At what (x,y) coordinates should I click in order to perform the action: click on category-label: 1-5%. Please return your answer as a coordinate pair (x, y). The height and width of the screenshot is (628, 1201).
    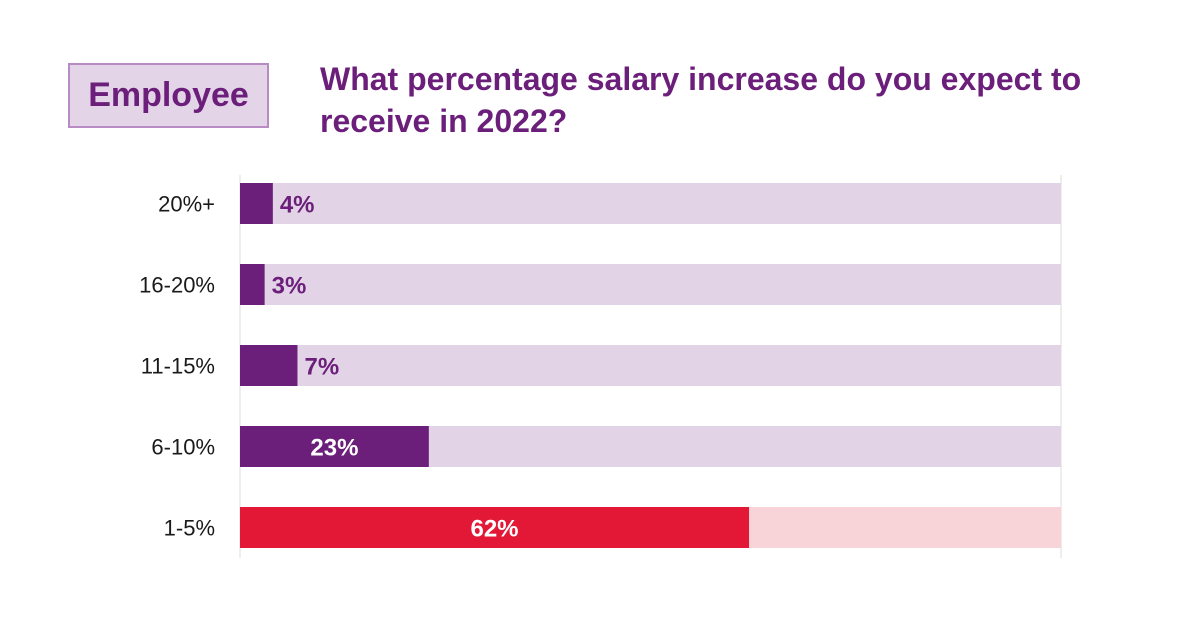
    Looking at the image, I should click on (189, 528).